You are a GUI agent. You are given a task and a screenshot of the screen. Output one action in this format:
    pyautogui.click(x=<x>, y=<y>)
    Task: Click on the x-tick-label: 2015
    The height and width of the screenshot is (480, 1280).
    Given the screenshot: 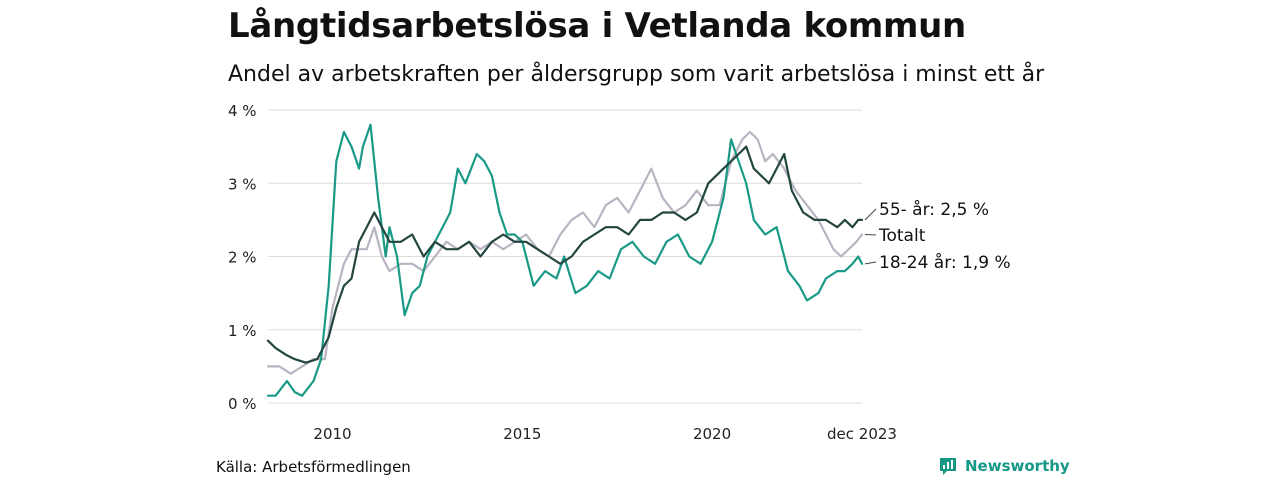 What is the action you would take?
    pyautogui.click(x=522, y=434)
    